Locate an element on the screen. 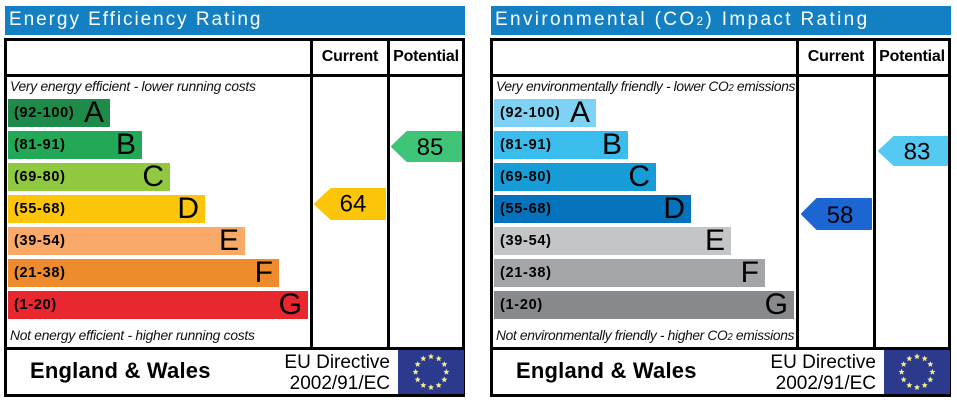 The width and height of the screenshot is (957, 404). svg-text: 83 is located at coordinates (917, 152).